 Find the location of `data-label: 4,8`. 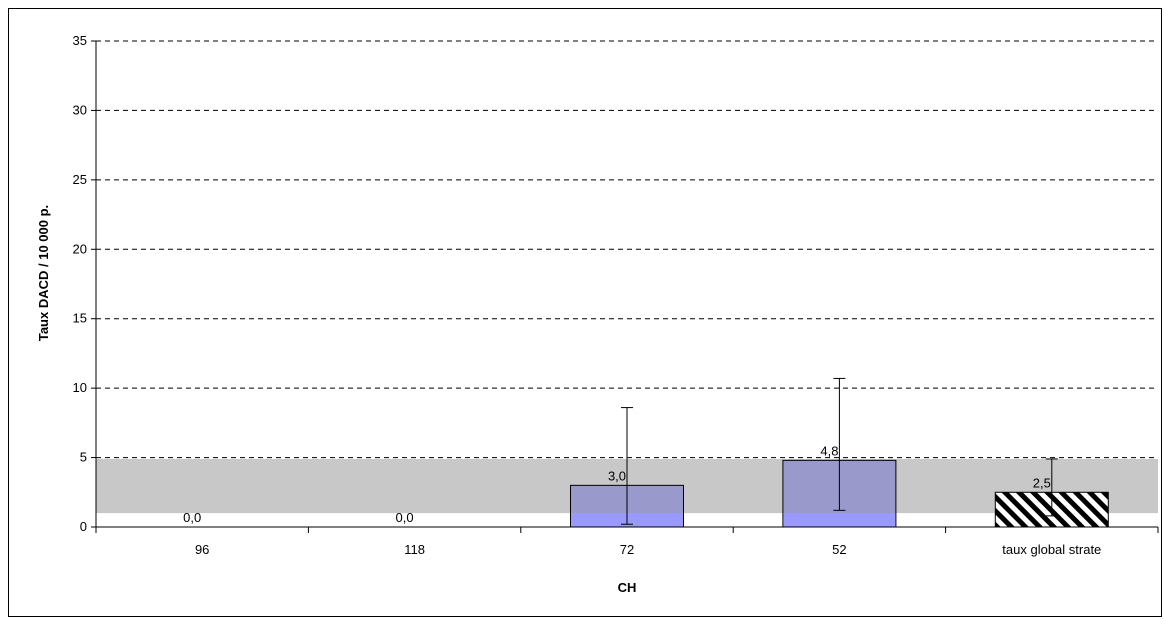

data-label: 4,8 is located at coordinates (829, 450).